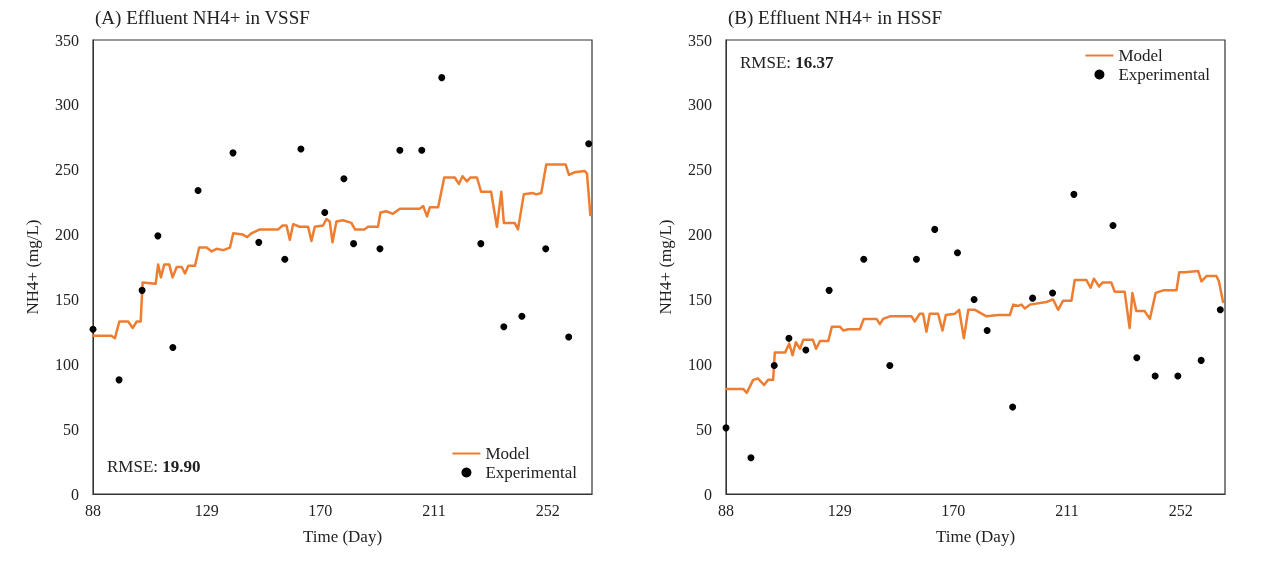 This screenshot has width=1265, height=563. What do you see at coordinates (202, 18) in the screenshot?
I see `chart-title: (A) Effluent NH4+ in VSSF` at bounding box center [202, 18].